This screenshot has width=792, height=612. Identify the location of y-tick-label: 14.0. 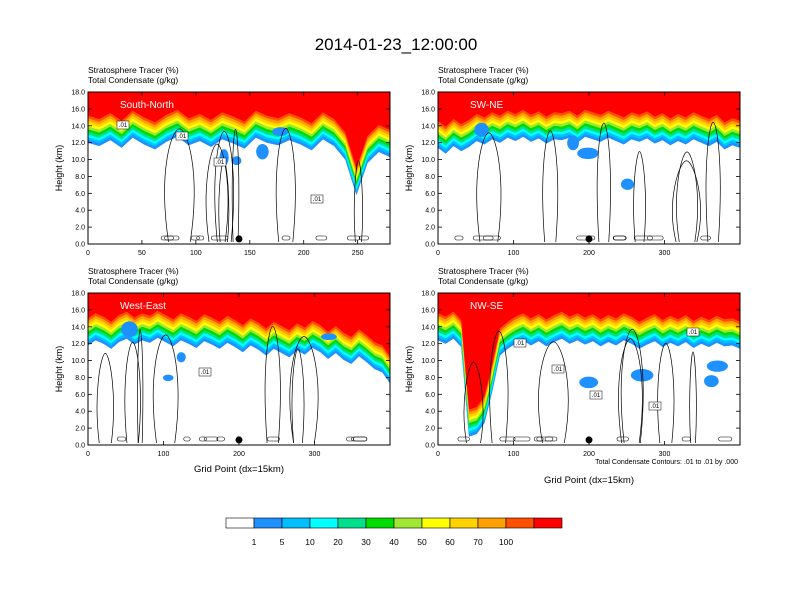
(428, 126).